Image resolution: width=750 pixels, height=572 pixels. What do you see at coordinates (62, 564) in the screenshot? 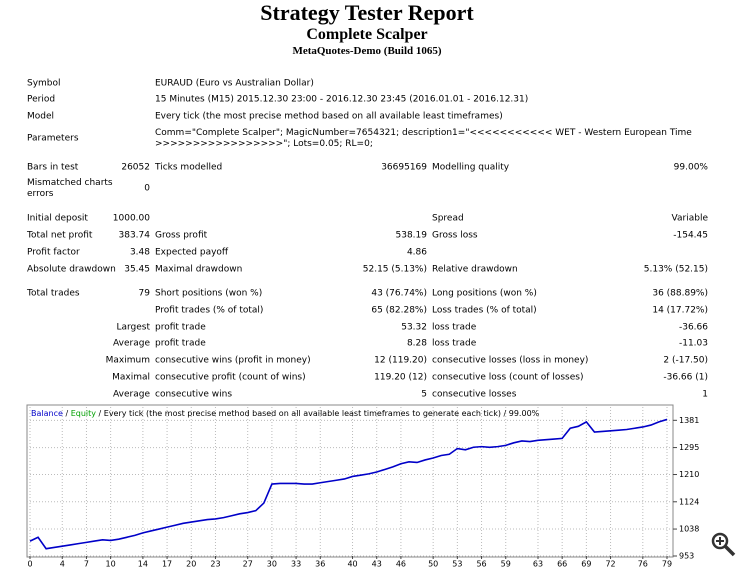
I see `x-tick-label: 4` at bounding box center [62, 564].